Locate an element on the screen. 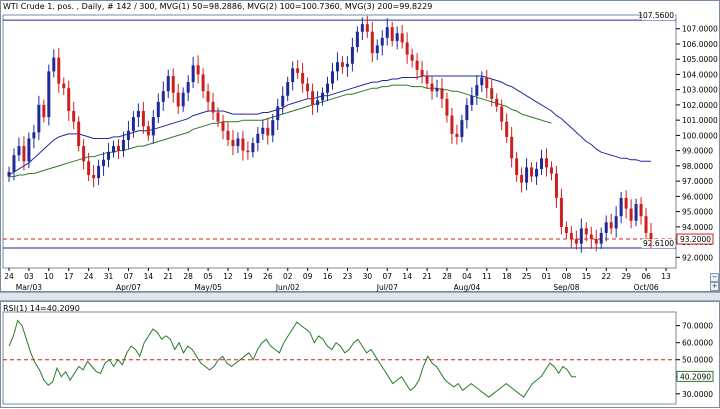  top-line-label: 107.5600 is located at coordinates (656, 15).